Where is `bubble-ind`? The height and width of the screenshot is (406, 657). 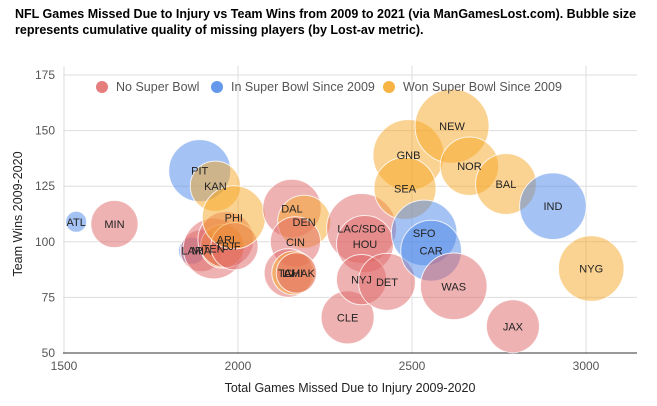
bubble-ind is located at coordinates (553, 206).